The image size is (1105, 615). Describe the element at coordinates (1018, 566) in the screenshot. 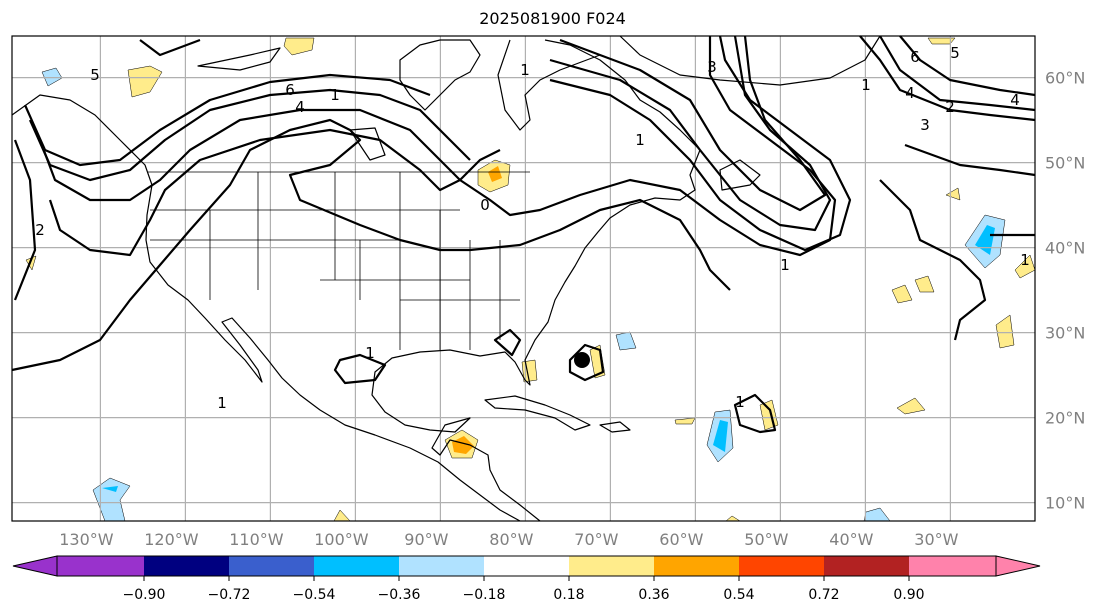

I see `colorbar-extend-max` at that location.